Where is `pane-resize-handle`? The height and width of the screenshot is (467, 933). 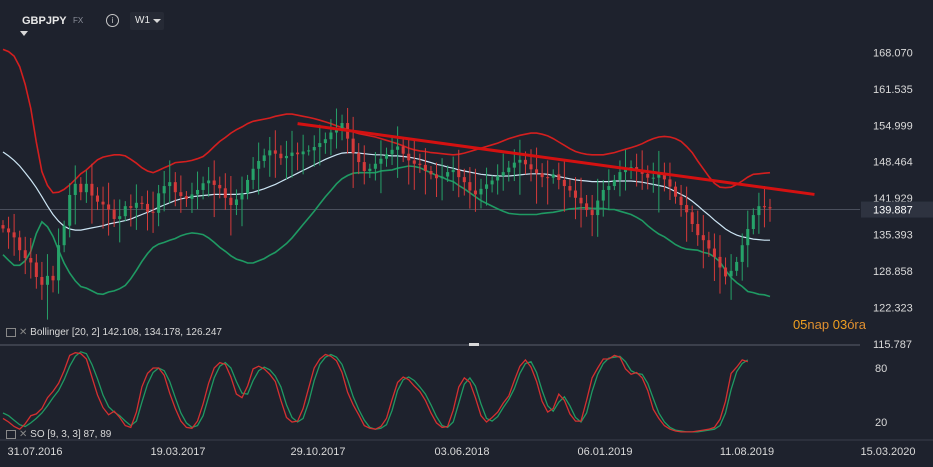
pane-resize-handle is located at coordinates (474, 344).